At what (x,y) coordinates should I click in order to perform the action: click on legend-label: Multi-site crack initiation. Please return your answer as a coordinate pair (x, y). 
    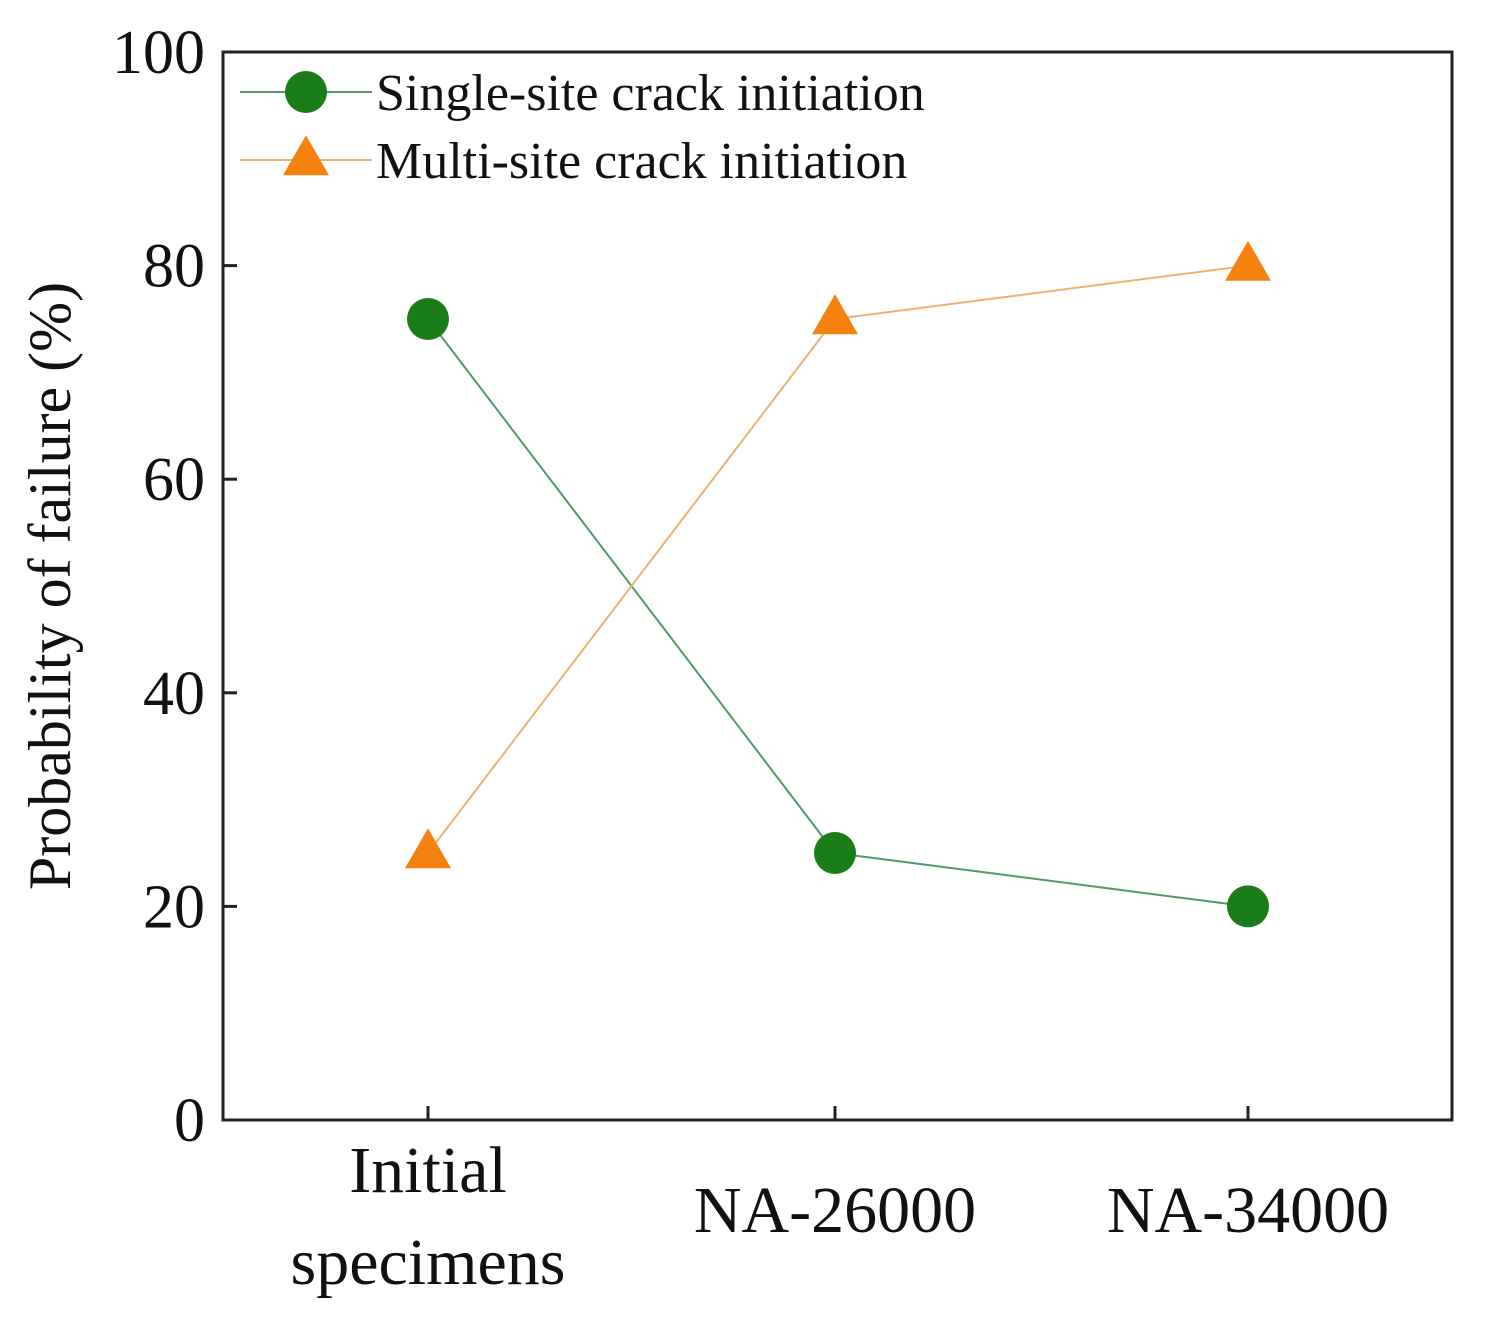
    Looking at the image, I should click on (641, 161).